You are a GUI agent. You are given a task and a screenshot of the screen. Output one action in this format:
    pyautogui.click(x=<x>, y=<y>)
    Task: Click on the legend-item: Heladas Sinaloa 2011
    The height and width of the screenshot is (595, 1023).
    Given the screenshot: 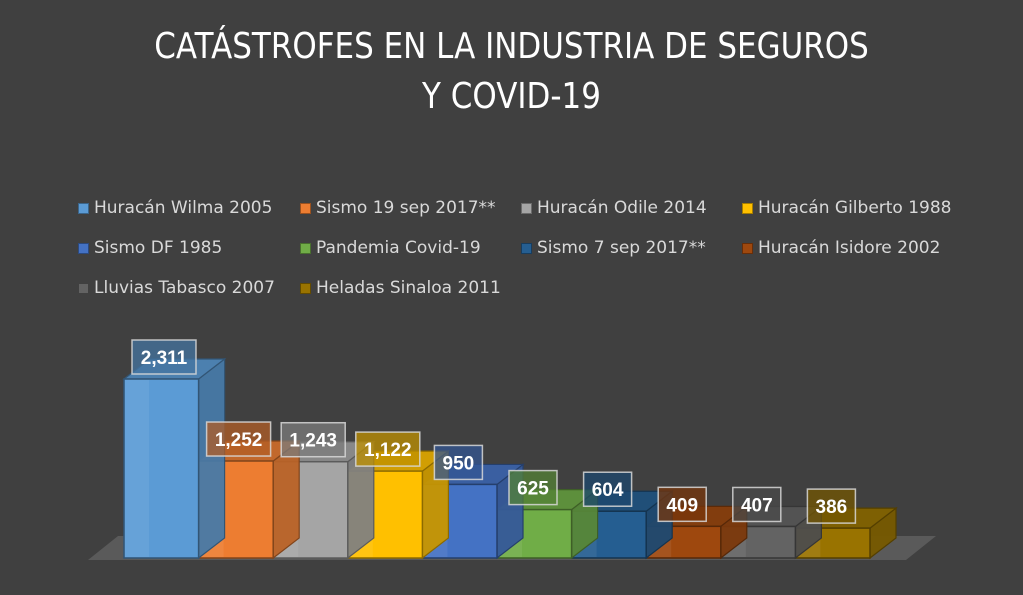 What is the action you would take?
    pyautogui.click(x=400, y=288)
    